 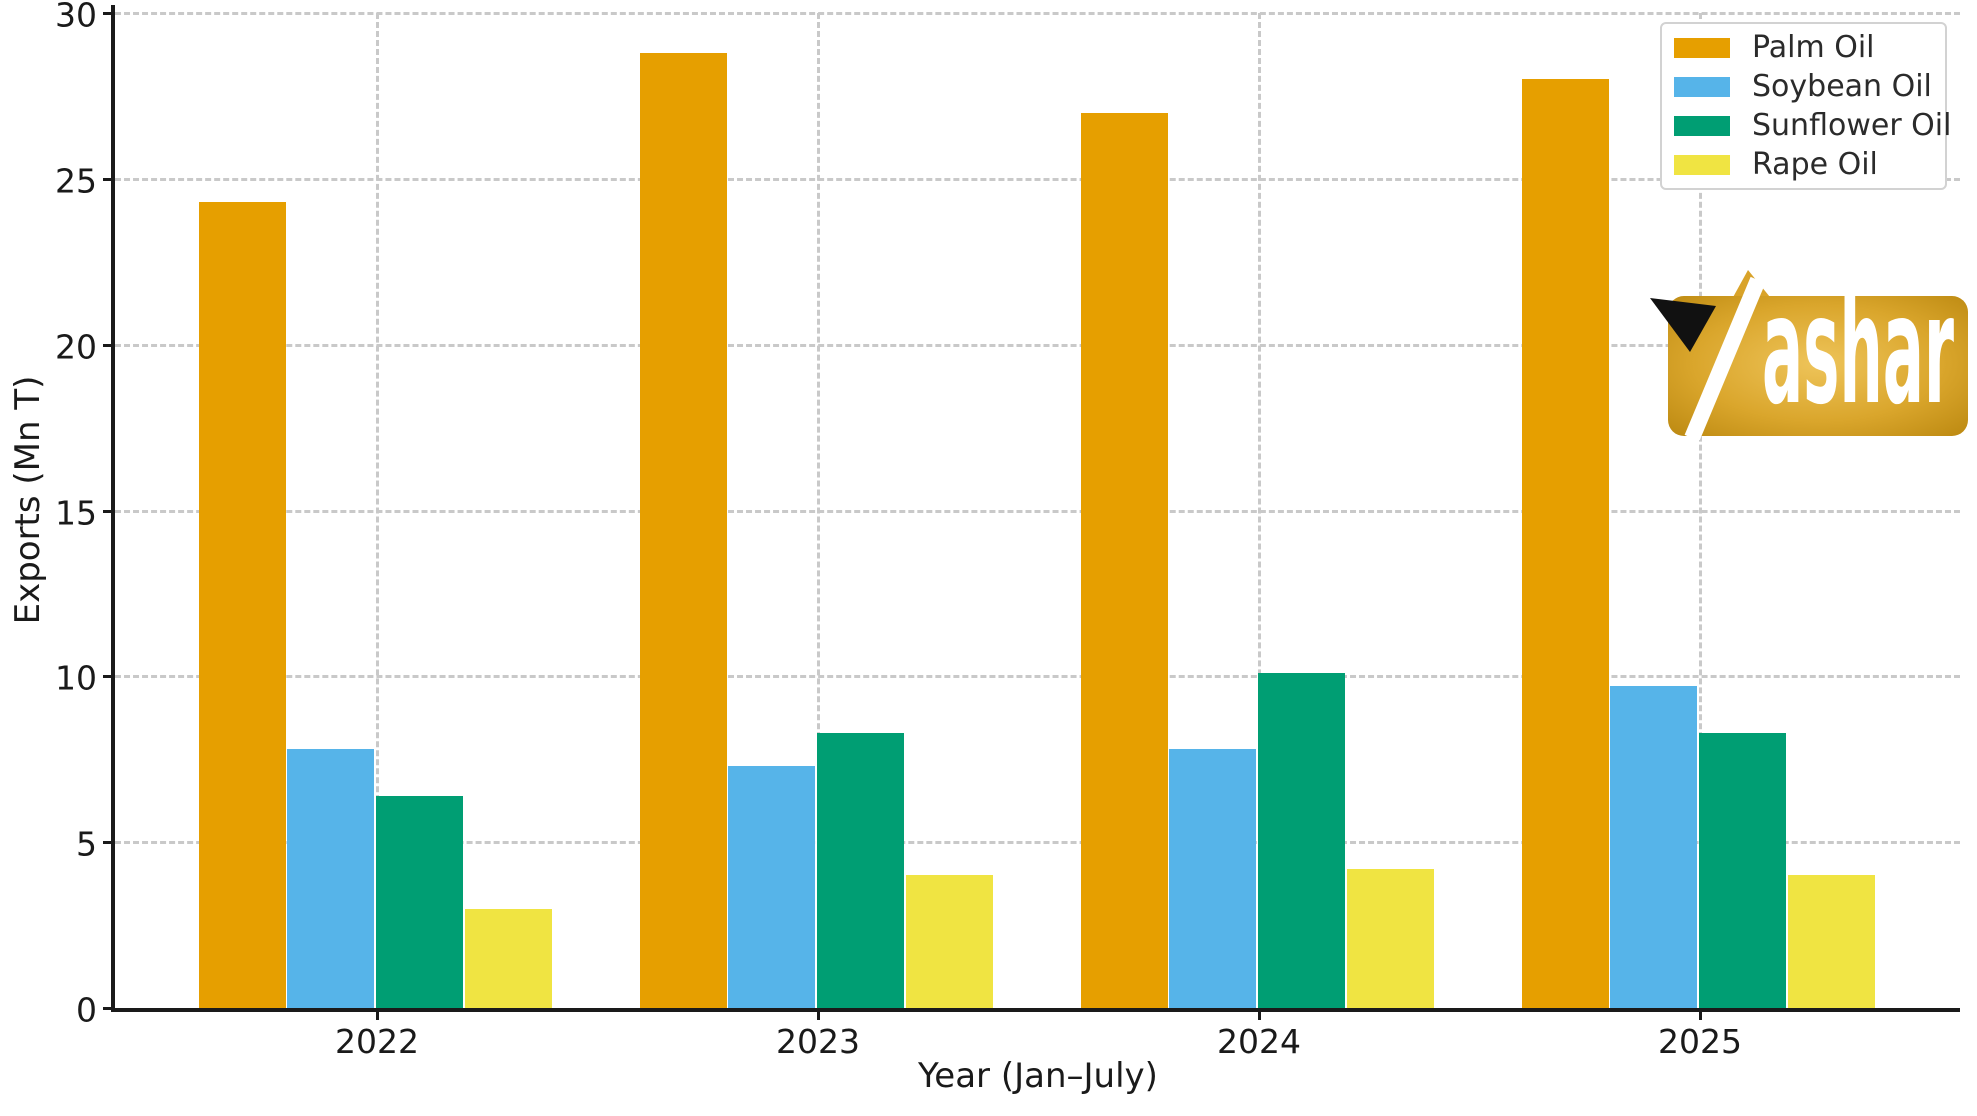 What do you see at coordinates (113, 508) in the screenshot?
I see `y-axis-spine` at bounding box center [113, 508].